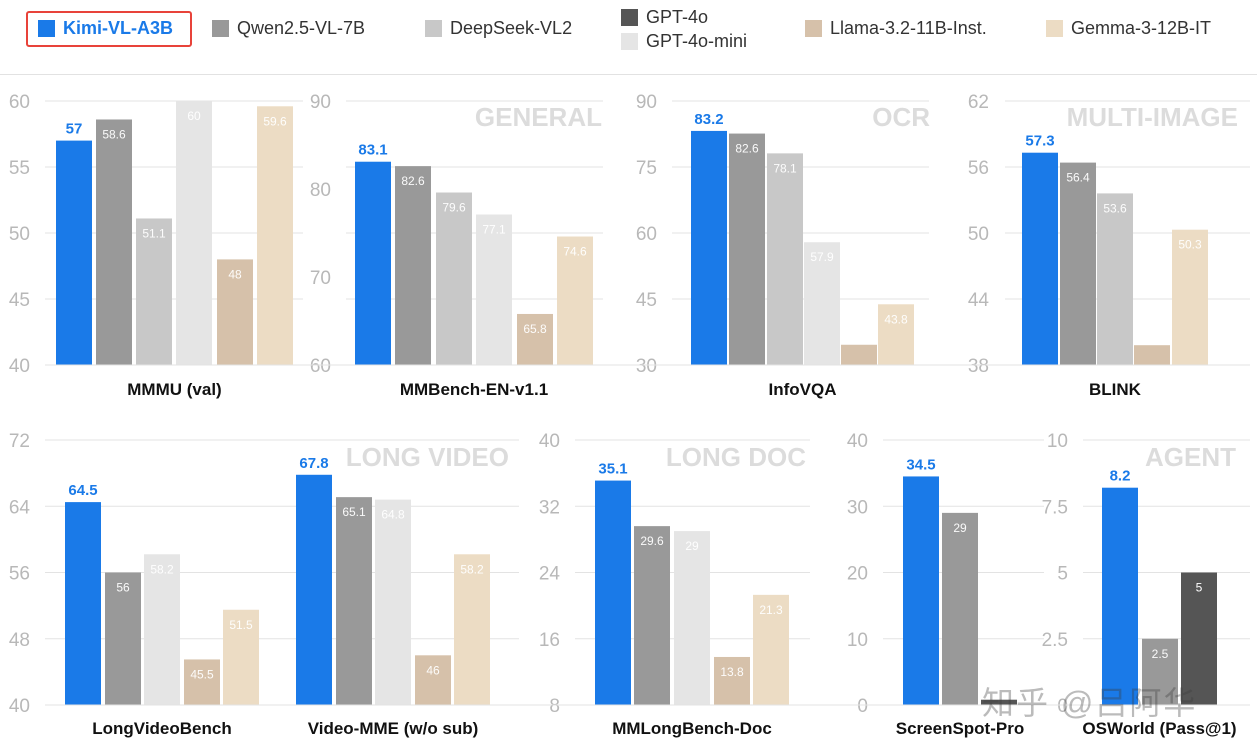  Describe the element at coordinates (732, 672) in the screenshot. I see `data-label: 13.8` at that location.